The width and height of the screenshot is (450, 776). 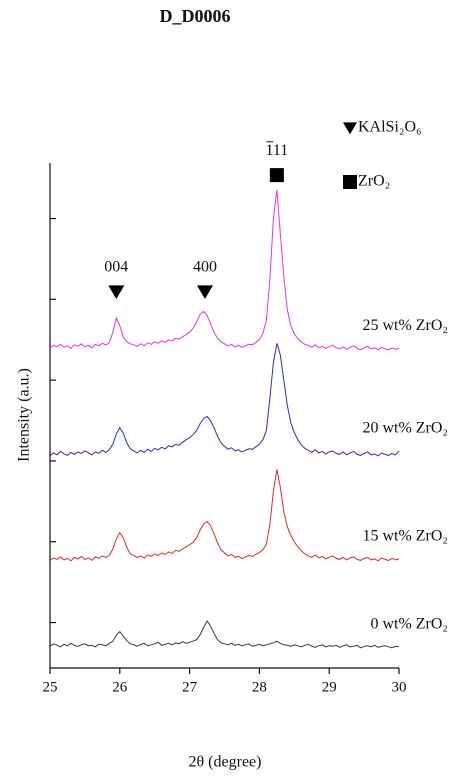 I want to click on peak-label: 400, so click(x=205, y=266).